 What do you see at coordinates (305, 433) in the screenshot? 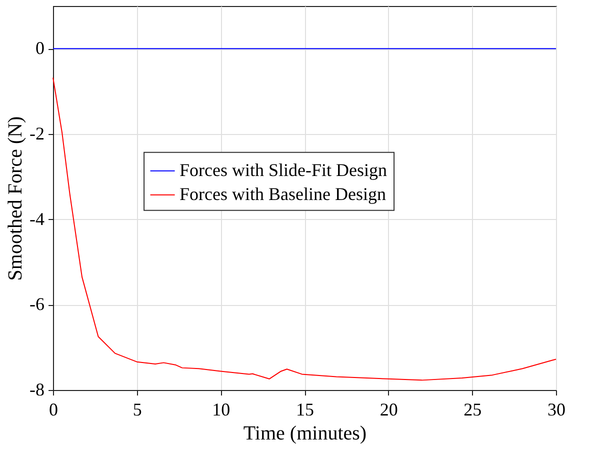
I see `x-axis-title: Time (minutes)` at bounding box center [305, 433].